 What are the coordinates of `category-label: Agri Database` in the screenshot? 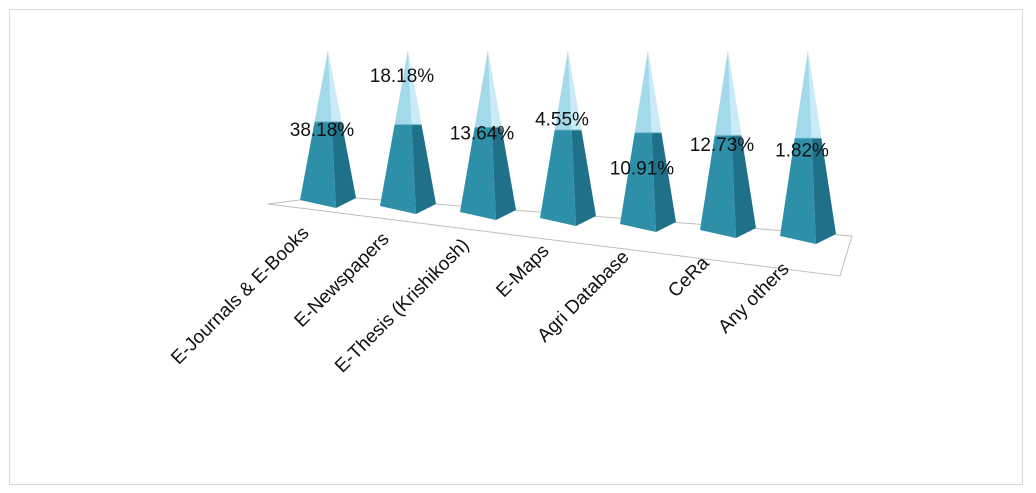 It's located at (584, 297).